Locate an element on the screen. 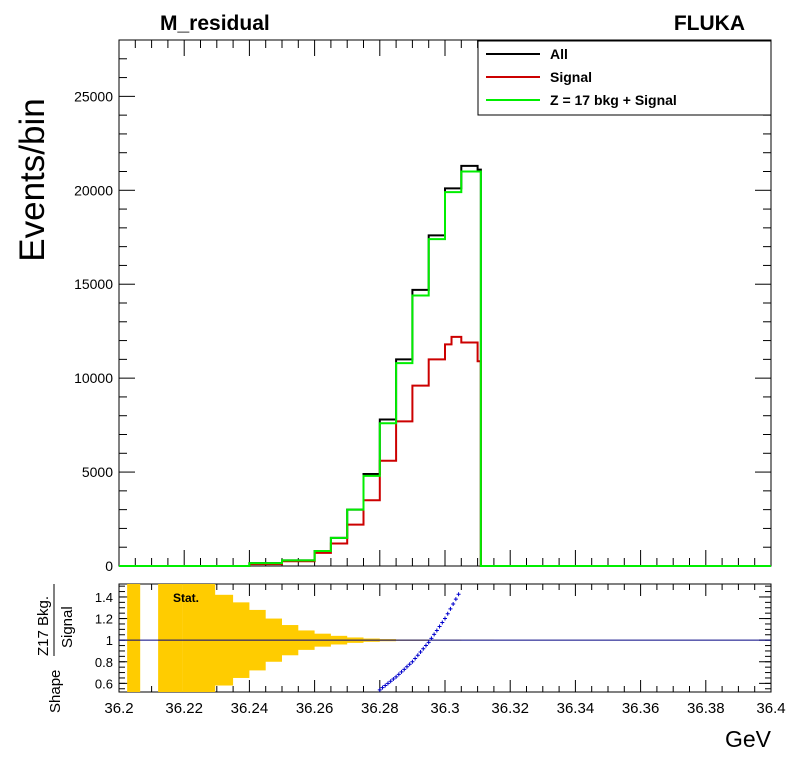  ratio-y-tick-label: 1.4 is located at coordinates (104, 597).